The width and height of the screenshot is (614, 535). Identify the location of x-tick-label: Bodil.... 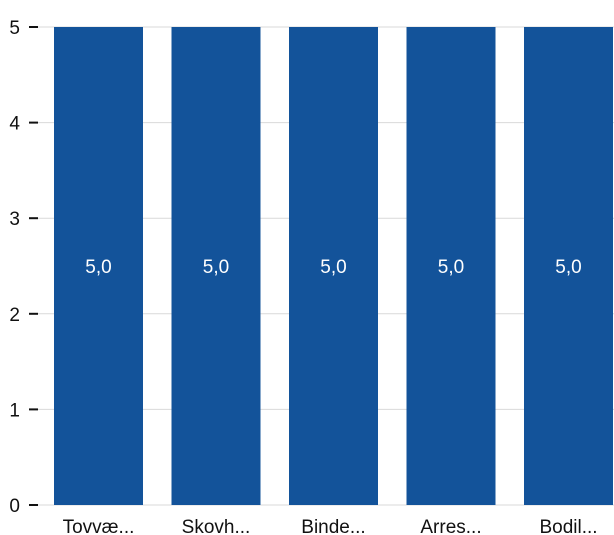
(568, 526).